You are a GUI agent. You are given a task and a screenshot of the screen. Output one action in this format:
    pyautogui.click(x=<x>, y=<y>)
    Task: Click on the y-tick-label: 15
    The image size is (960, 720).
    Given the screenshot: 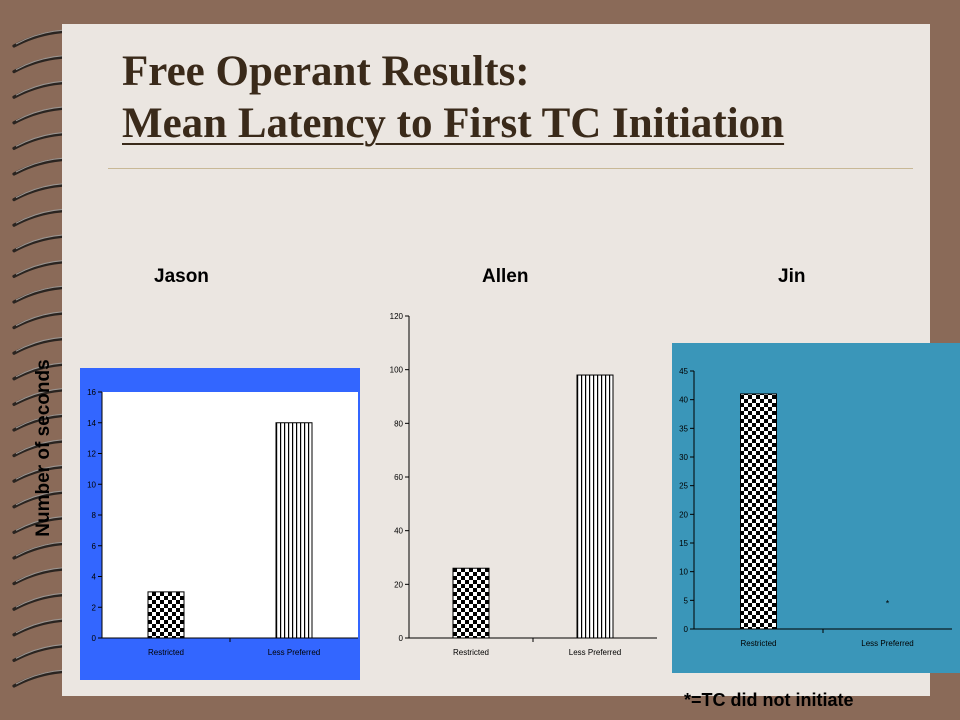 What is the action you would take?
    pyautogui.click(x=683, y=543)
    